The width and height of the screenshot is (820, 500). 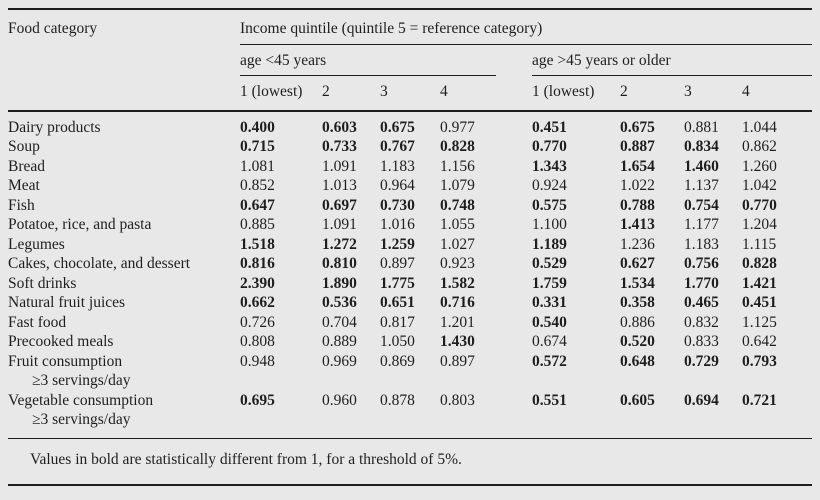 I want to click on value-cell: 0.885, so click(x=257, y=224).